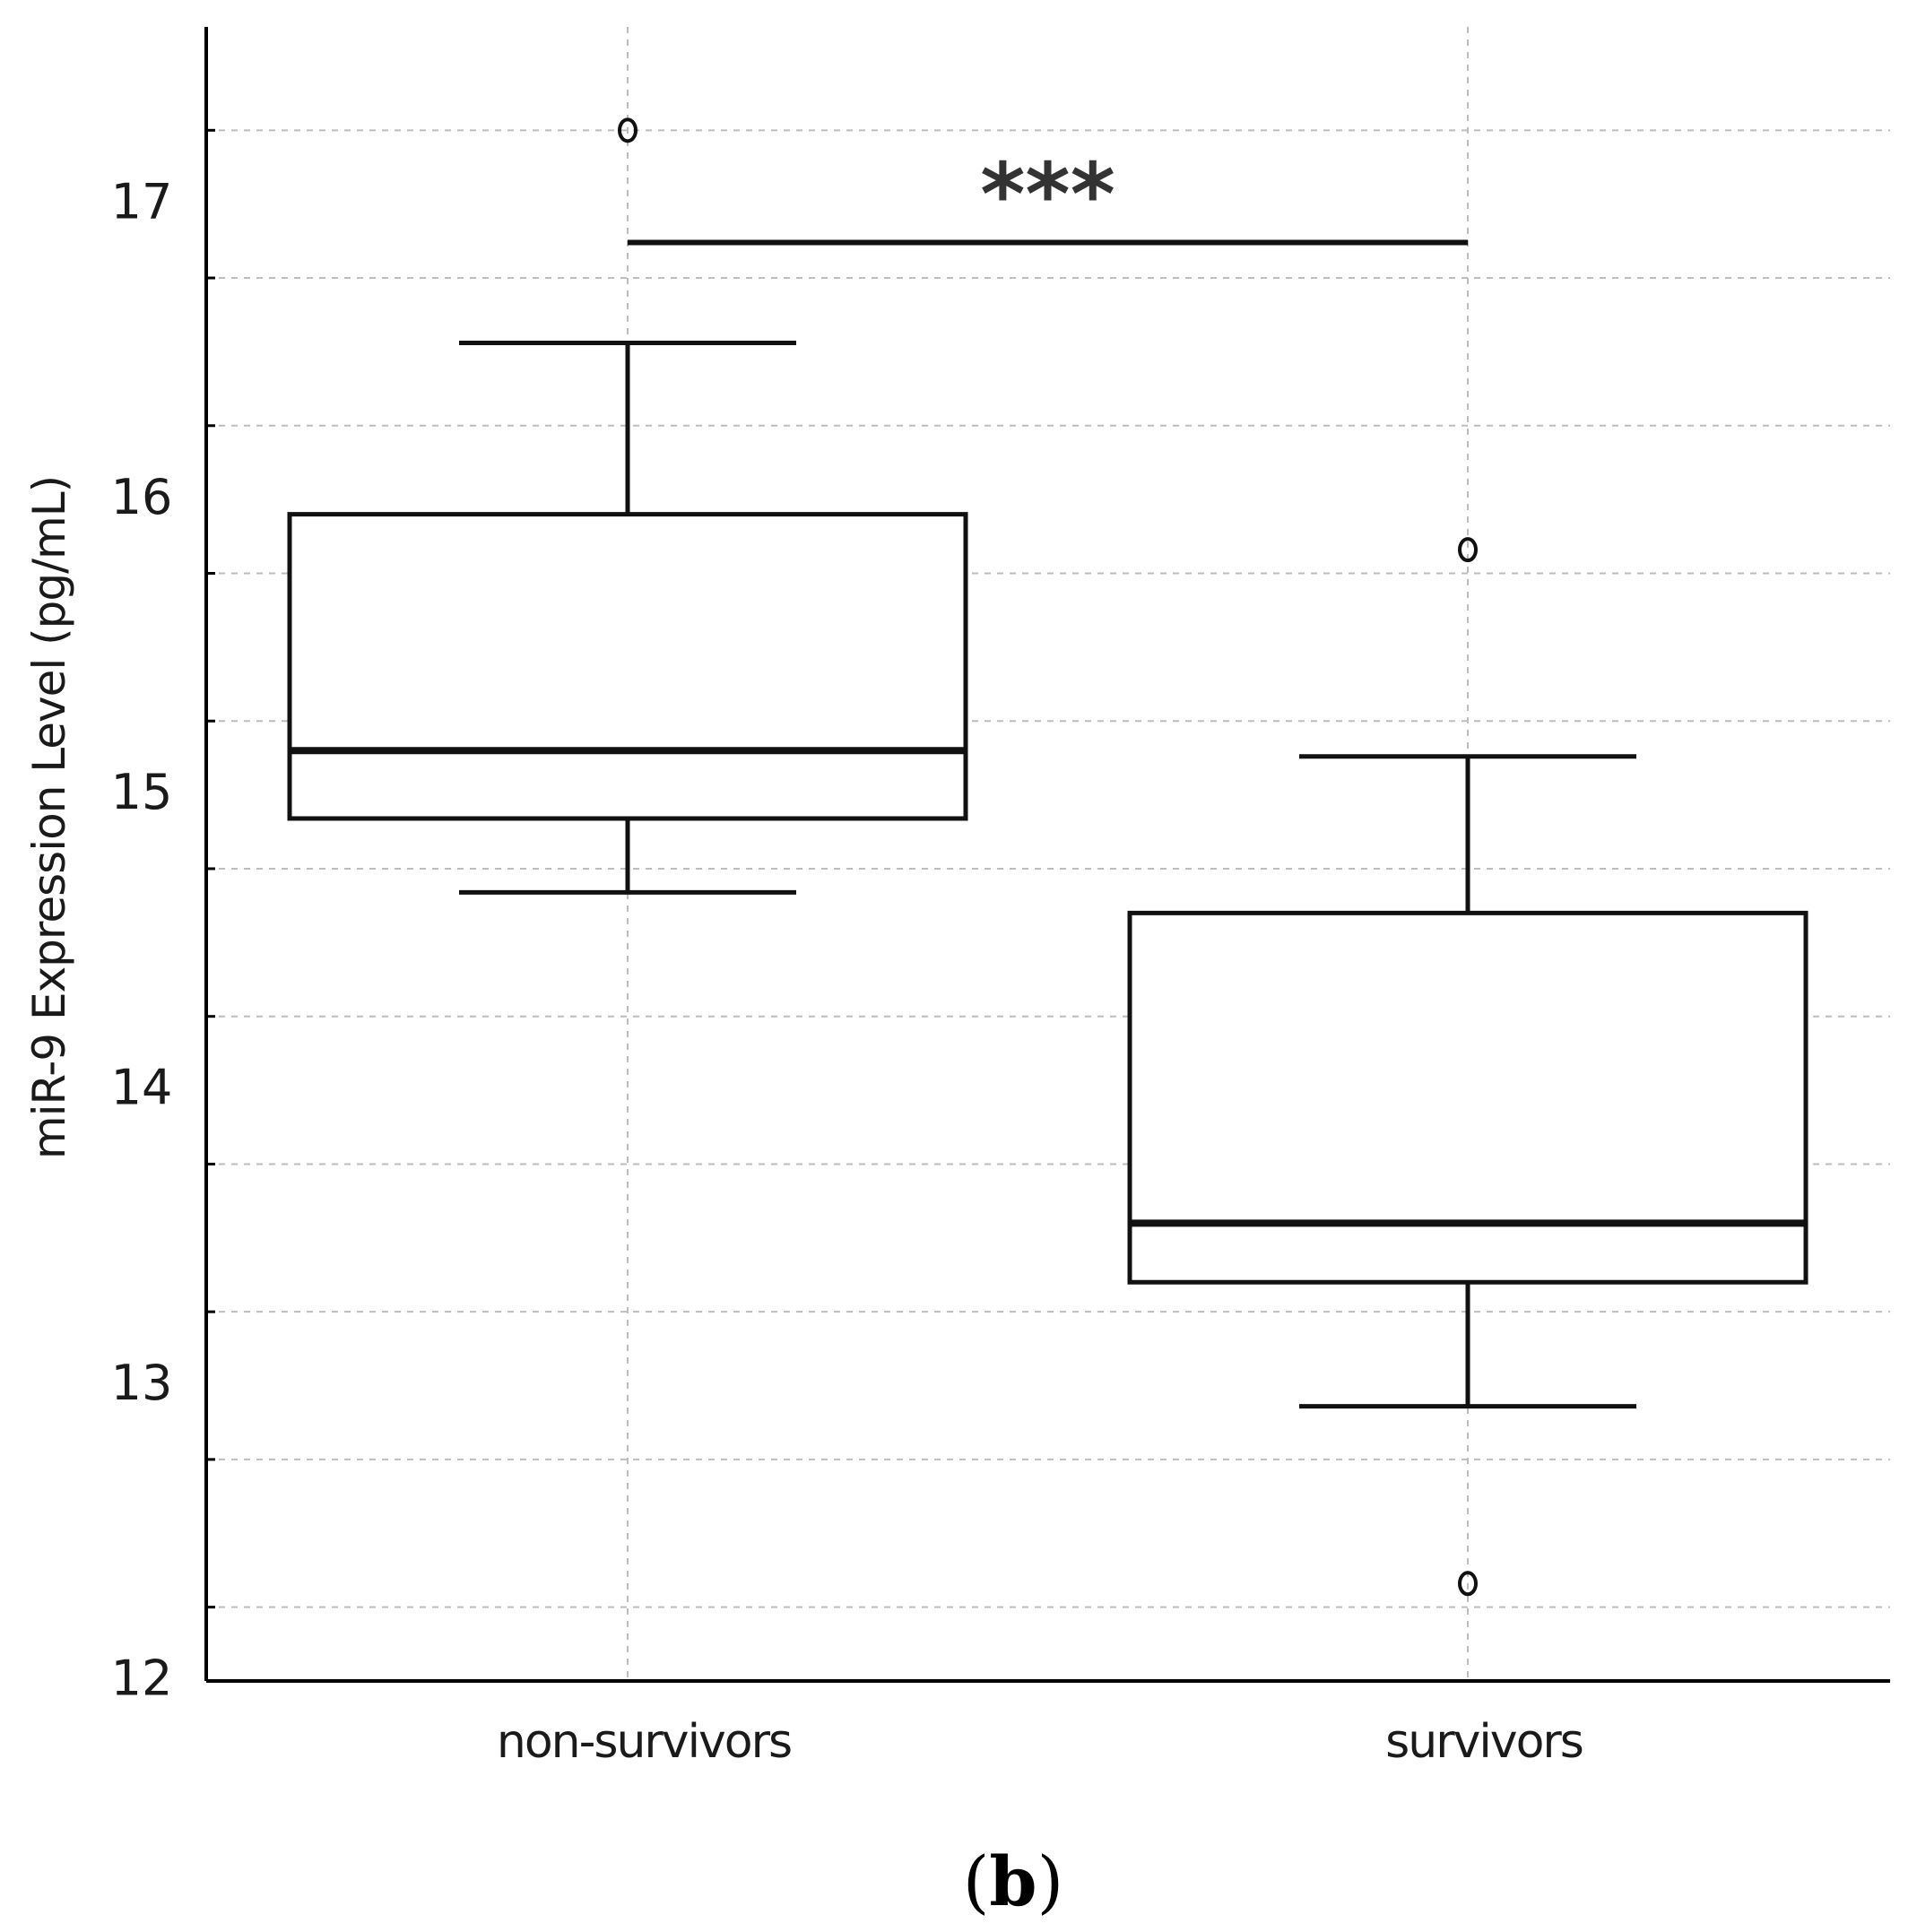  Describe the element at coordinates (644, 1742) in the screenshot. I see `x-category-label: non-survivors` at that location.